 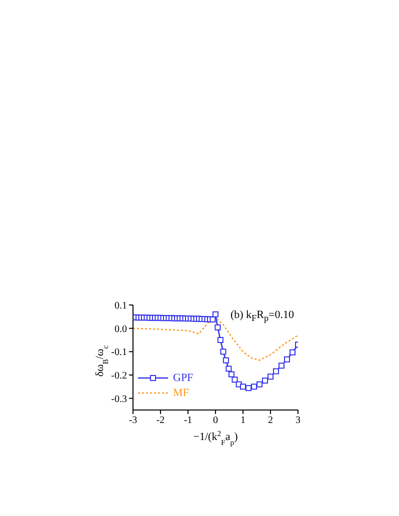 What do you see at coordinates (119, 376) in the screenshot?
I see `y-tick-label: -0.2` at bounding box center [119, 376].